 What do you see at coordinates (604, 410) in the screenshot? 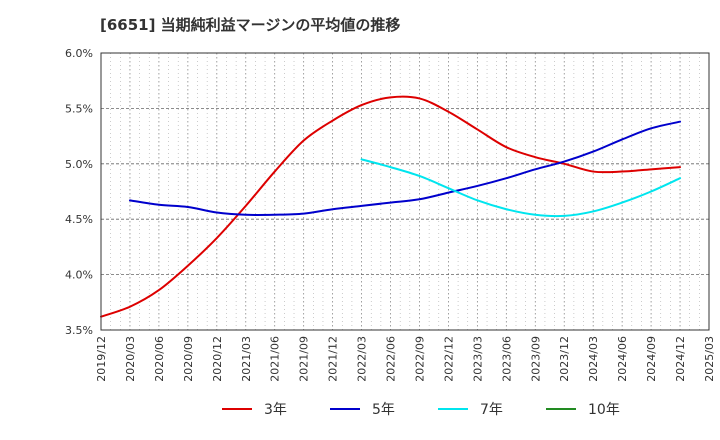
I see `legend-label-3: 10年` at bounding box center [604, 410].